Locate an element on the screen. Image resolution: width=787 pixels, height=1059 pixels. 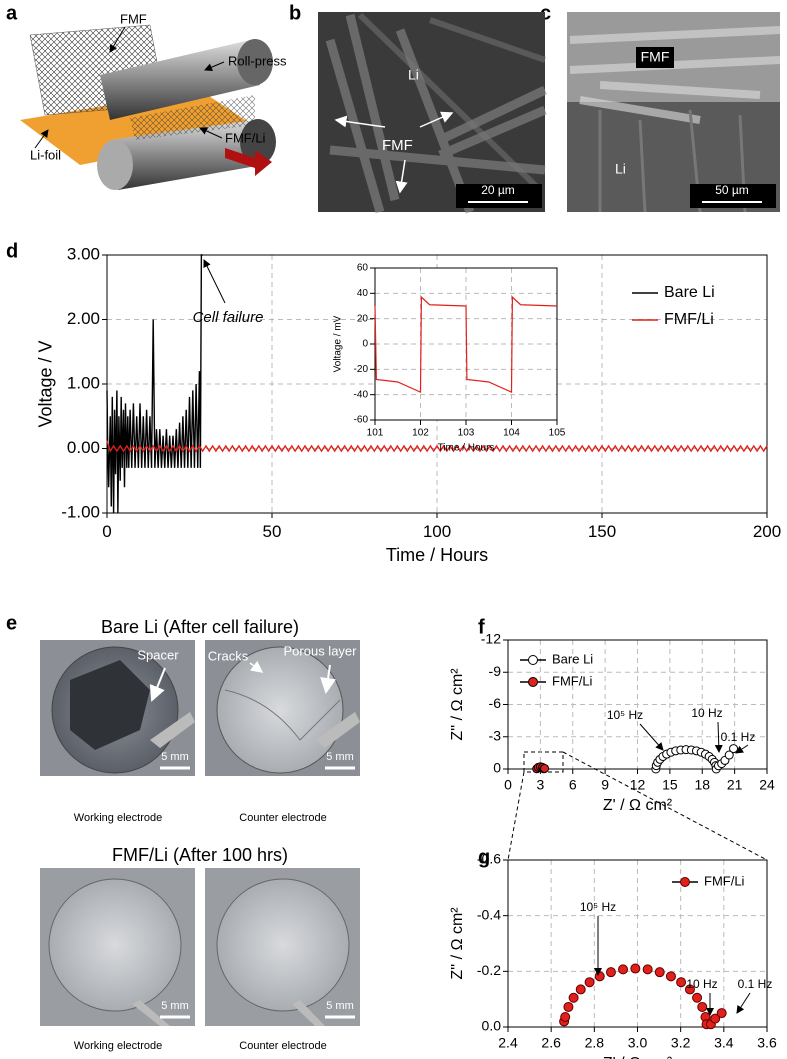
x-tick-label: 150 is located at coordinates (602, 531).